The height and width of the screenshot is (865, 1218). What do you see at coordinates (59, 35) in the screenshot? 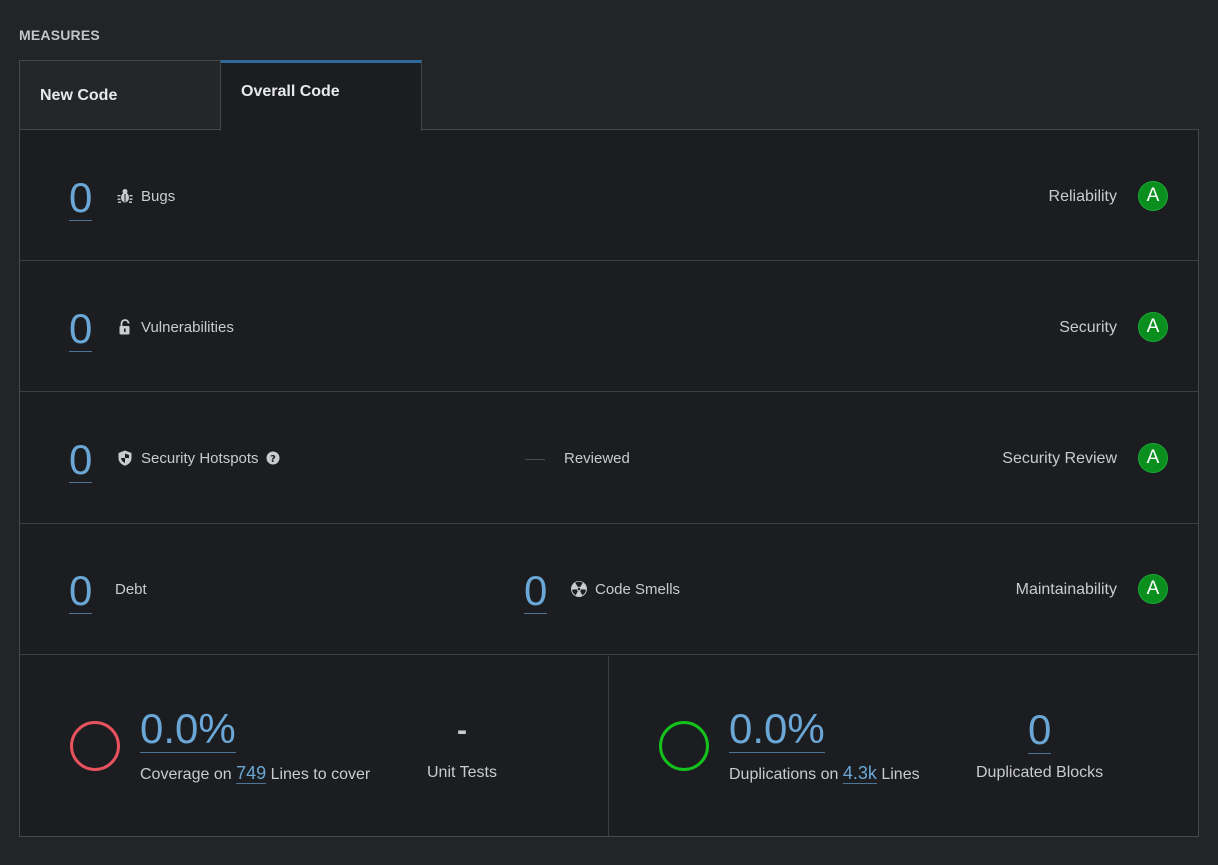
I see `section-title: MEASURES` at bounding box center [59, 35].